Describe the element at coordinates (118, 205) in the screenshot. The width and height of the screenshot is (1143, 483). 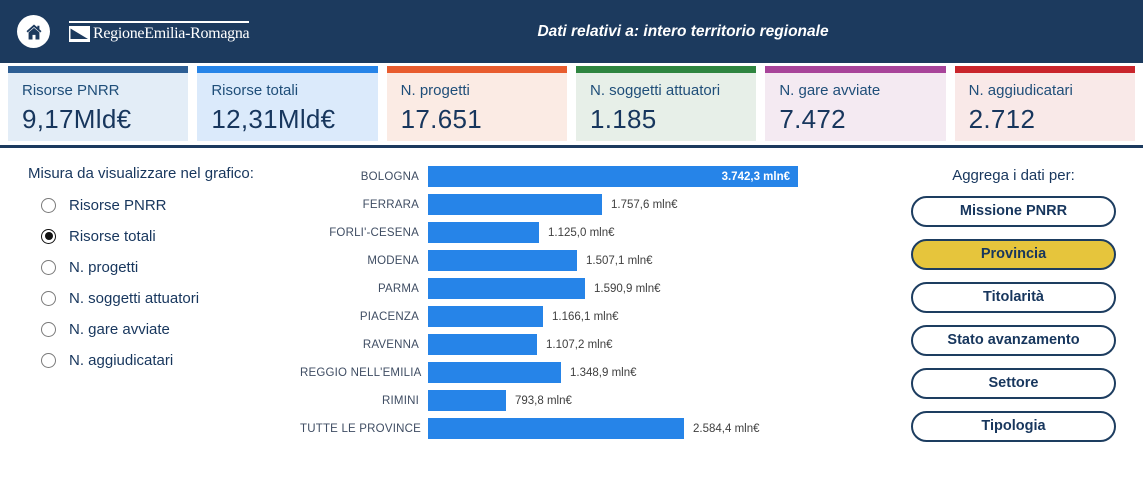
I see `radio-label: Risorse PNRR` at that location.